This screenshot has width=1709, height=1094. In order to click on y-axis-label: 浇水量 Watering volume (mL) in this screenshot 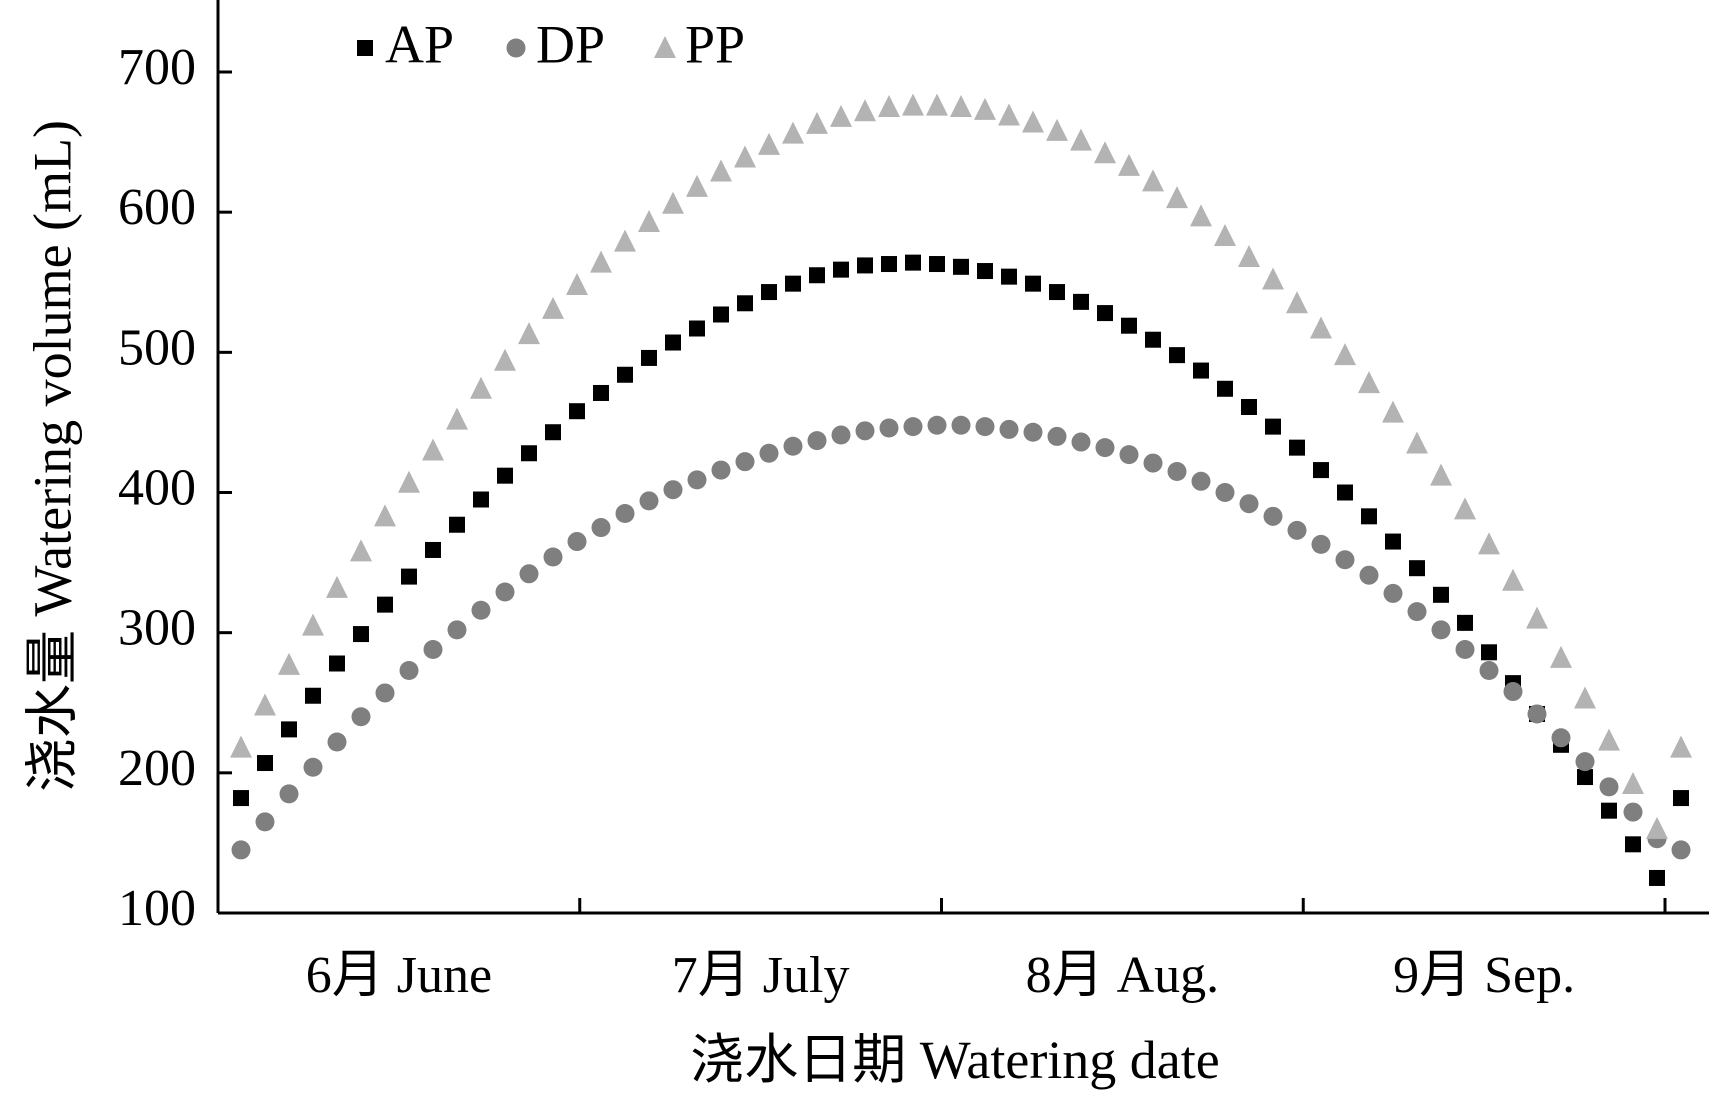, I will do `click(52, 456)`.